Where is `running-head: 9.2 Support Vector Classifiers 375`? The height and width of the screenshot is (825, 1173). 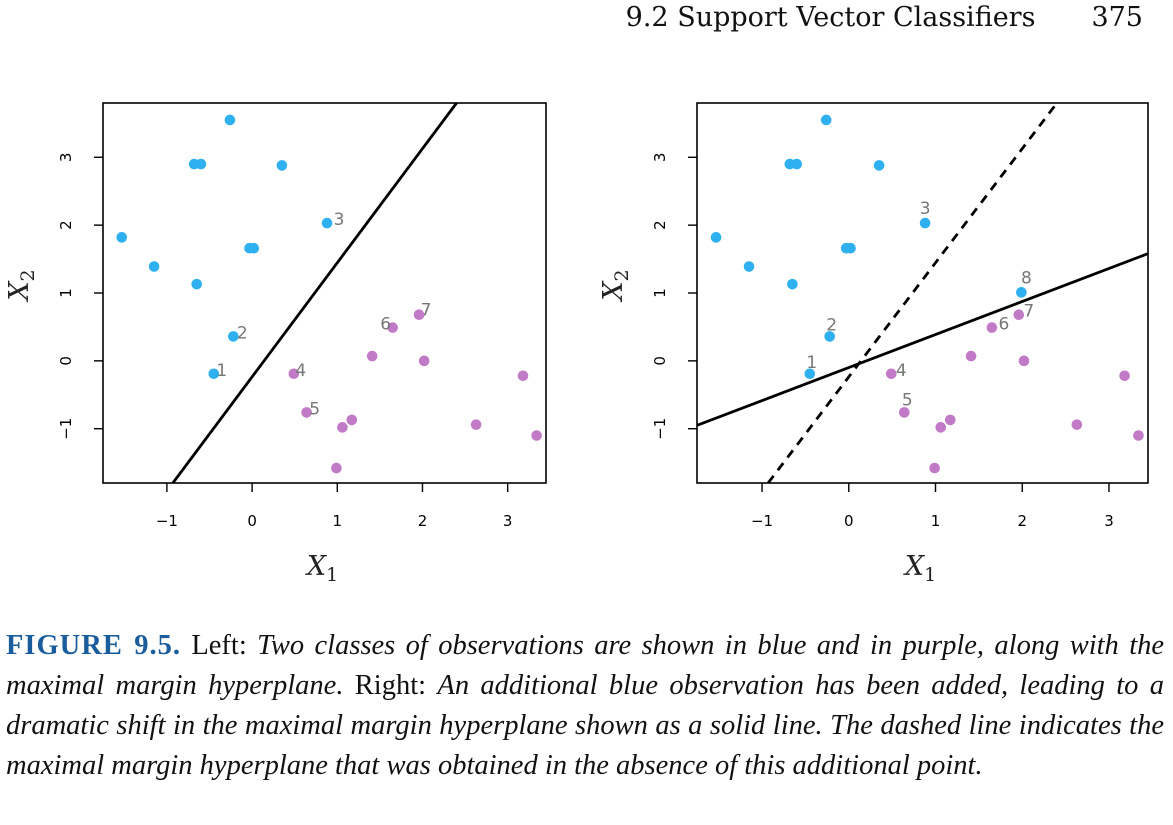
running-head: 9.2 Support Vector Classifiers 375 is located at coordinates (884, 17).